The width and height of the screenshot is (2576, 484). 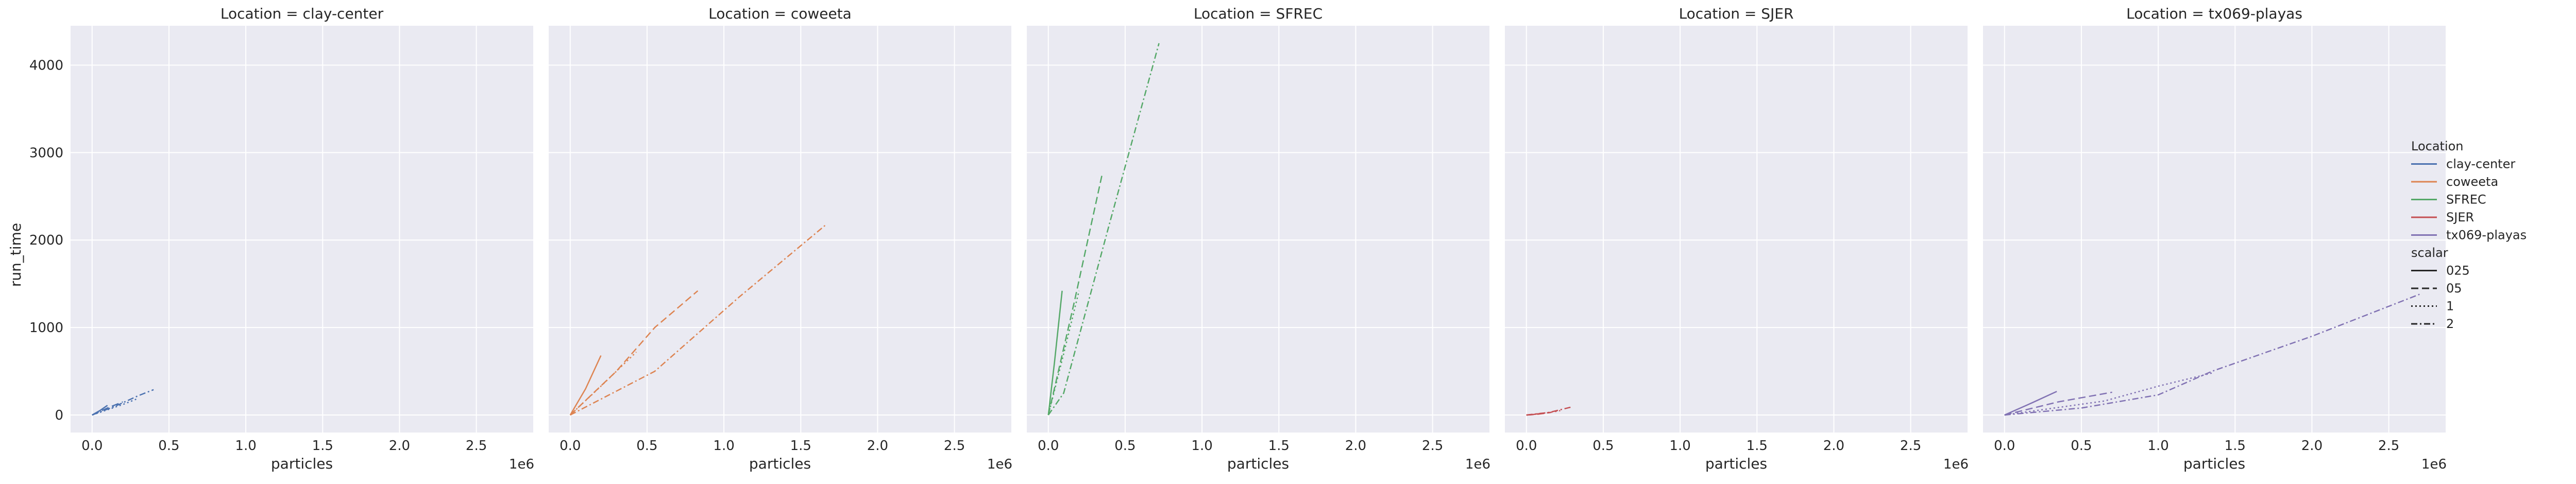 What do you see at coordinates (46, 153) in the screenshot?
I see `y-tick-label: 3000` at bounding box center [46, 153].